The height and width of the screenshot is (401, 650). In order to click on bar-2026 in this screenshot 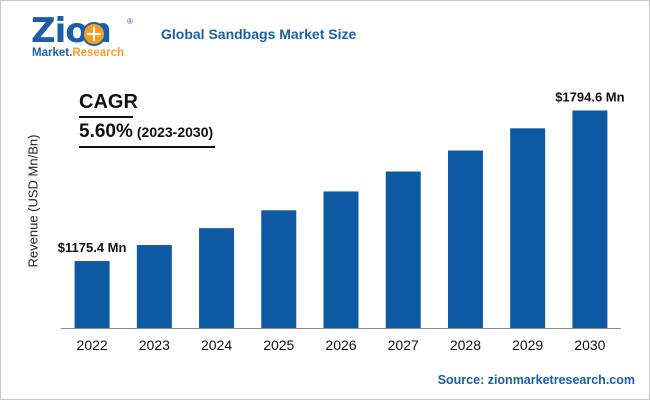, I will do `click(341, 259)`.